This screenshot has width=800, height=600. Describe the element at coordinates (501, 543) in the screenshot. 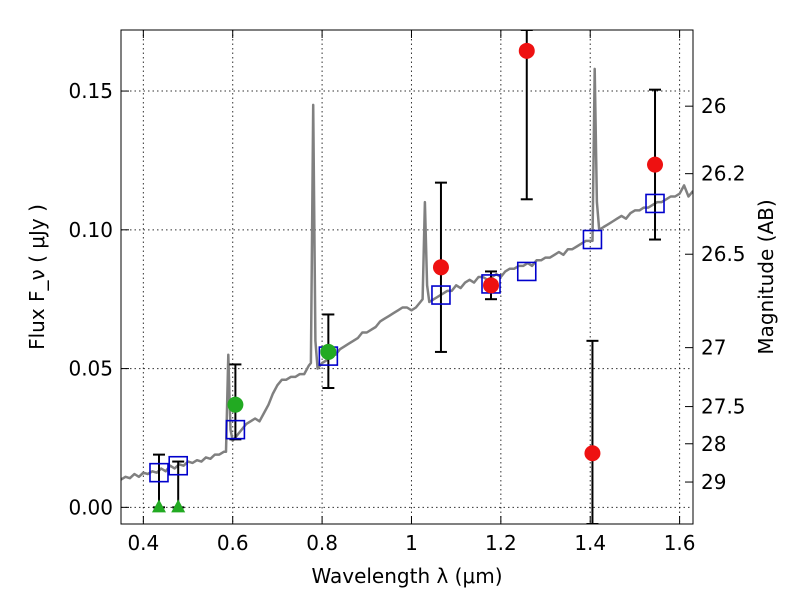

I see `x-tick-label: 1.2` at that location.